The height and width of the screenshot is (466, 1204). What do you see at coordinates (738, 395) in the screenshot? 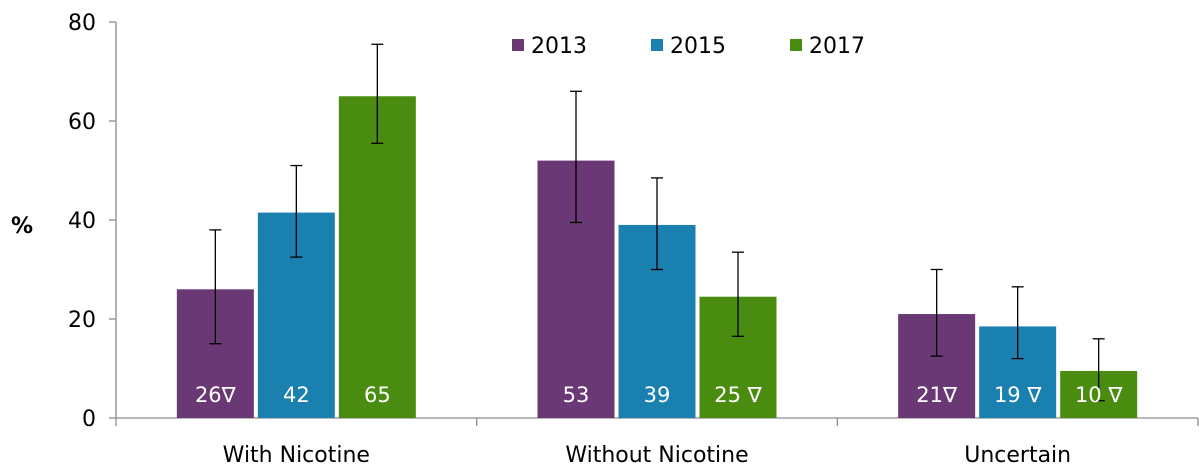
I see `data-label: 25 ∇` at bounding box center [738, 395].